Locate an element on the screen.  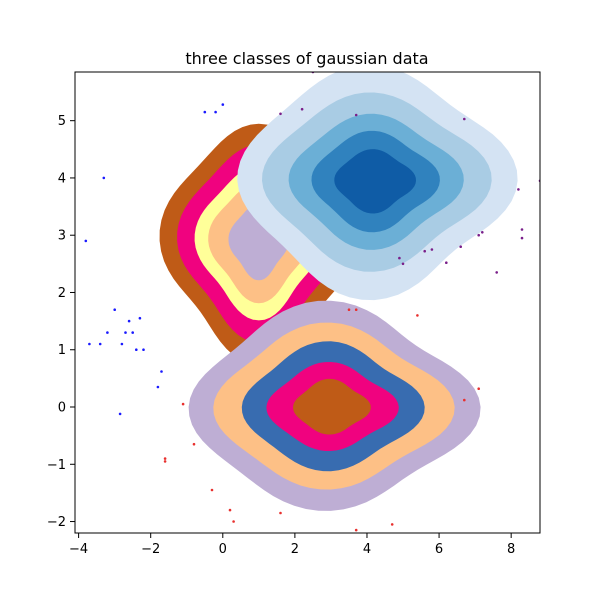
x-tick-label: 4 is located at coordinates (367, 549).